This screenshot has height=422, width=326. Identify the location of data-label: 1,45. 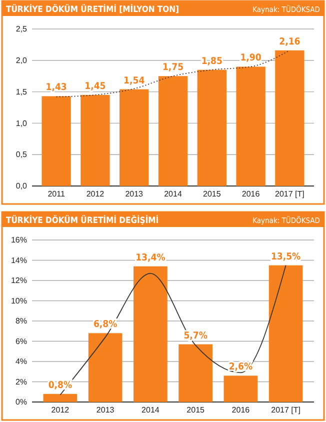
(95, 86).